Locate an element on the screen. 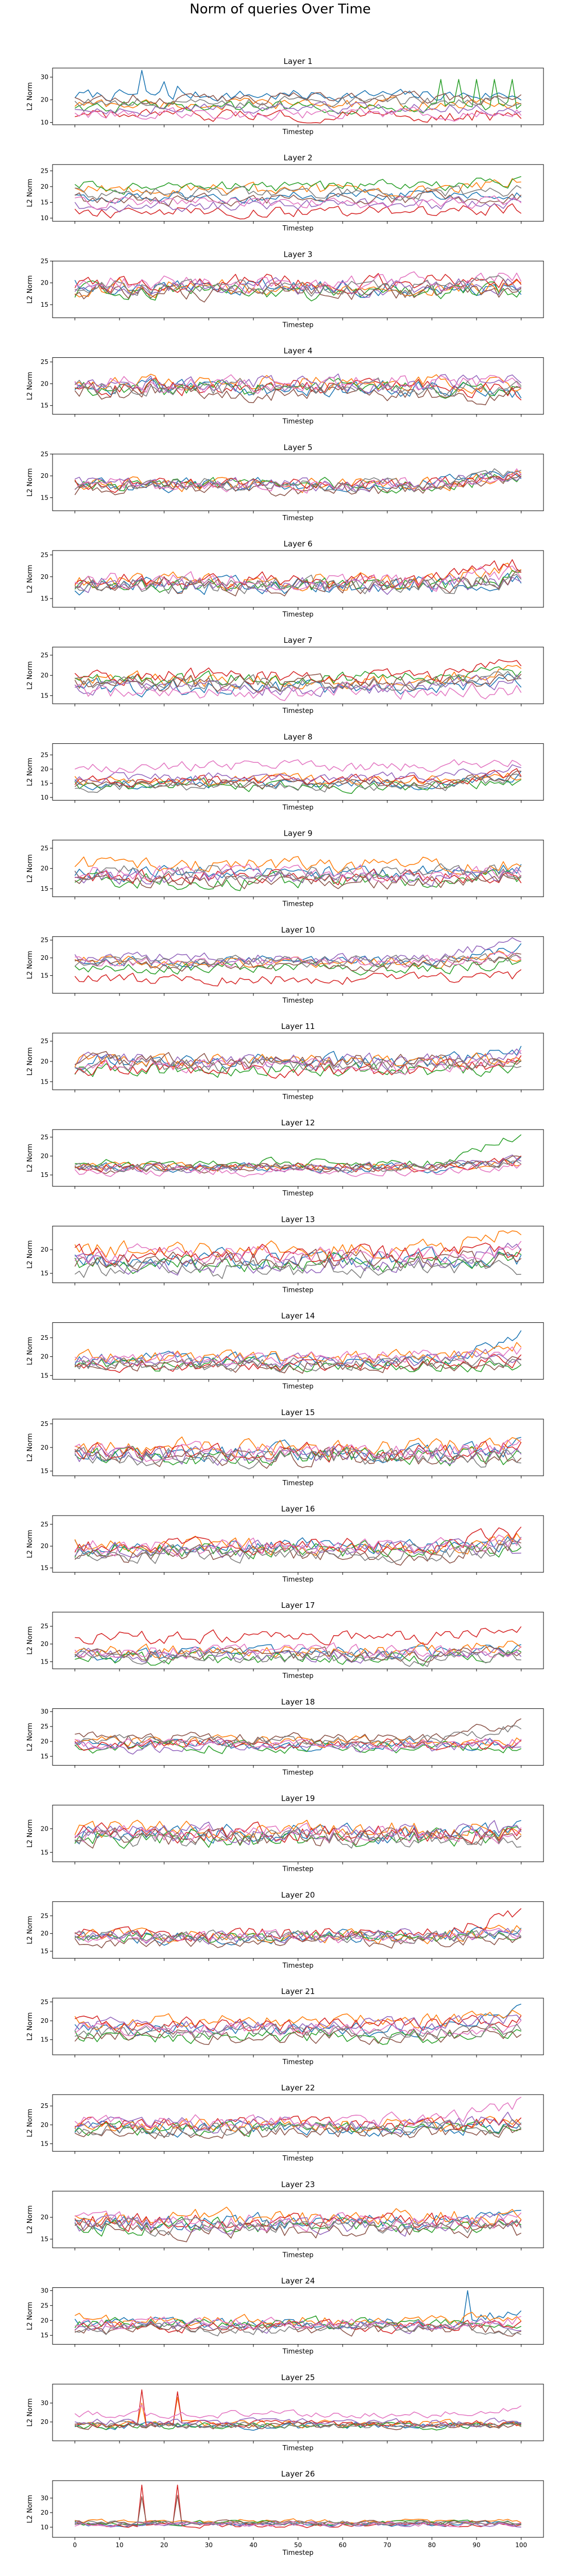 This screenshot has width=561, height=2576. panel-layer-11: Layer 11 L2 Norm 15 20 25 Timestep is located at coordinates (285, 1062).